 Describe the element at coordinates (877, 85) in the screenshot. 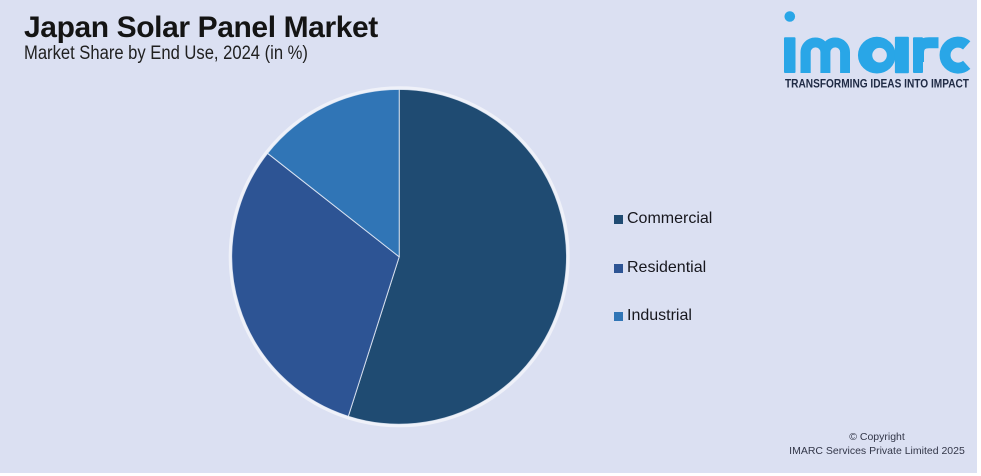

I see `svg-text: TRANSFORMING IDEAS INTO IMPACT` at that location.